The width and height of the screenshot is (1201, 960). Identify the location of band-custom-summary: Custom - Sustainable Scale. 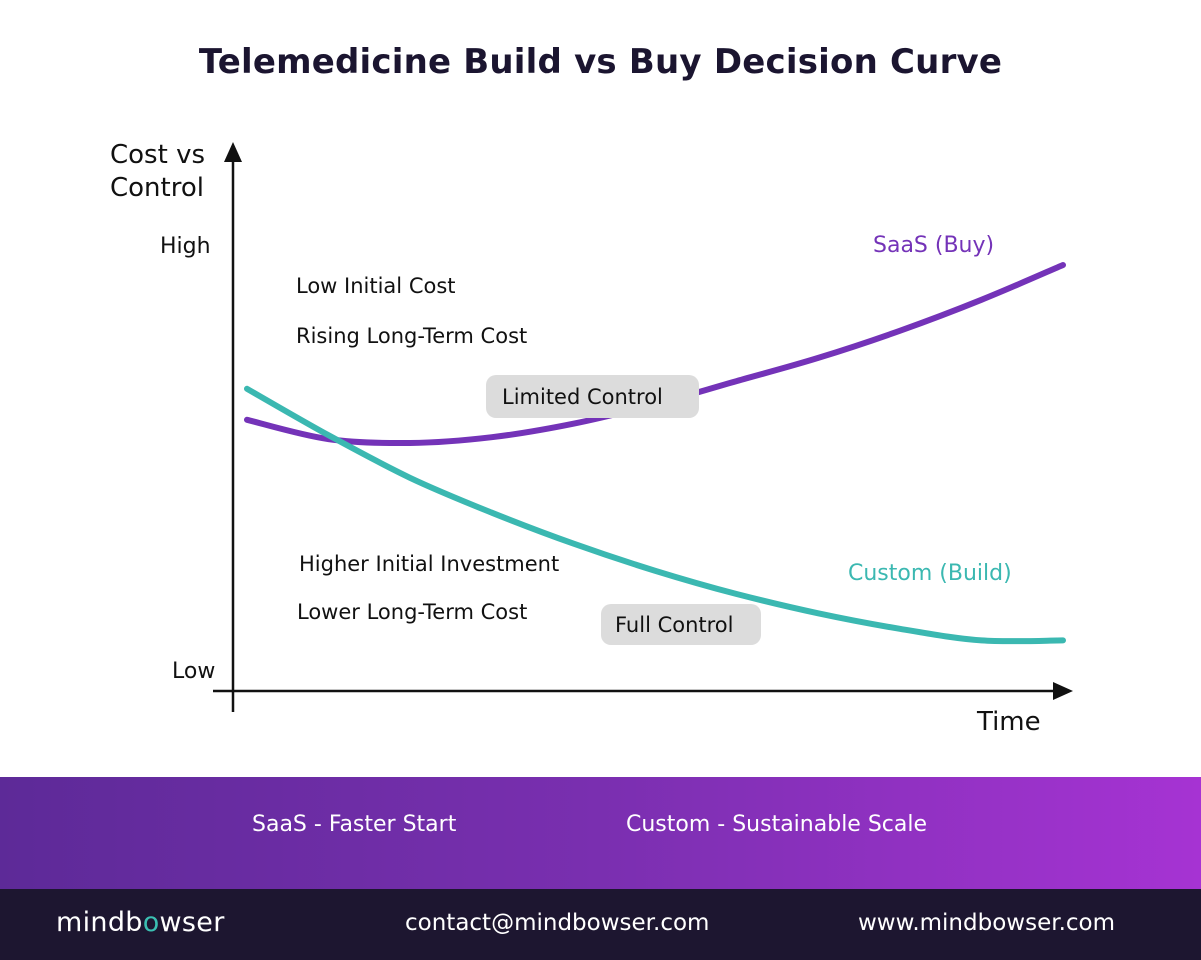
(777, 824).